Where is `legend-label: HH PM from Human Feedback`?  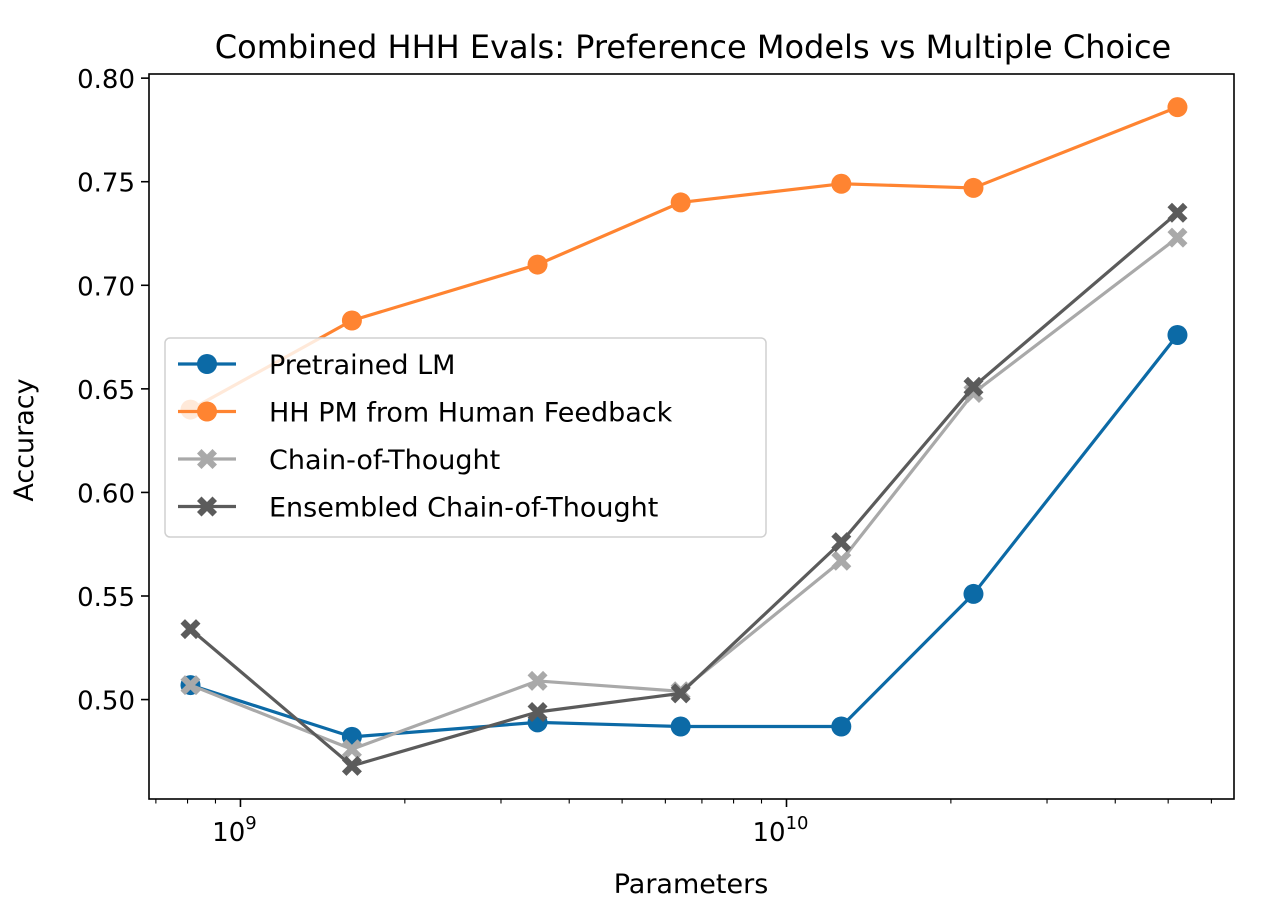
legend-label: HH PM from Human Feedback is located at coordinates (471, 413).